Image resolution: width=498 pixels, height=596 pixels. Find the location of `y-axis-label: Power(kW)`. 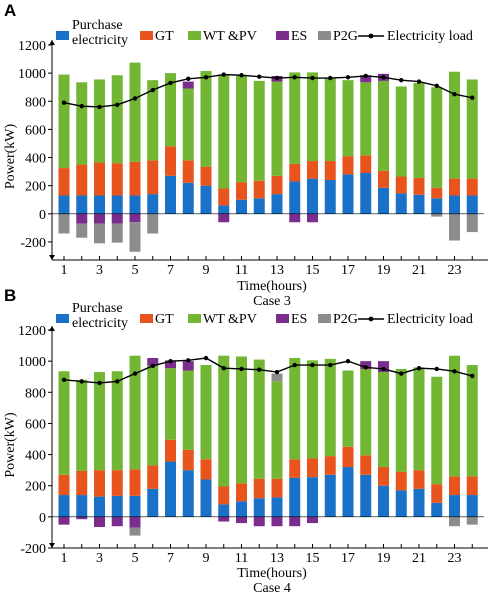

y-axis-label: Power(kW) is located at coordinates (10, 445).